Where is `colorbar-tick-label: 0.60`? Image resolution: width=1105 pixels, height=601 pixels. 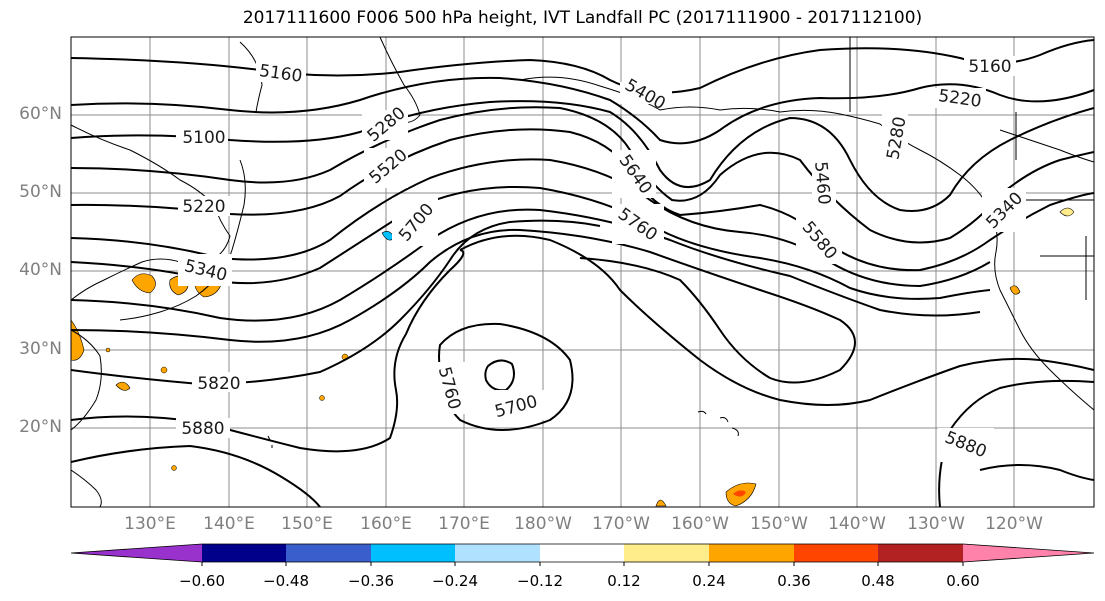 colorbar-tick-label: 0.60 is located at coordinates (963, 581).